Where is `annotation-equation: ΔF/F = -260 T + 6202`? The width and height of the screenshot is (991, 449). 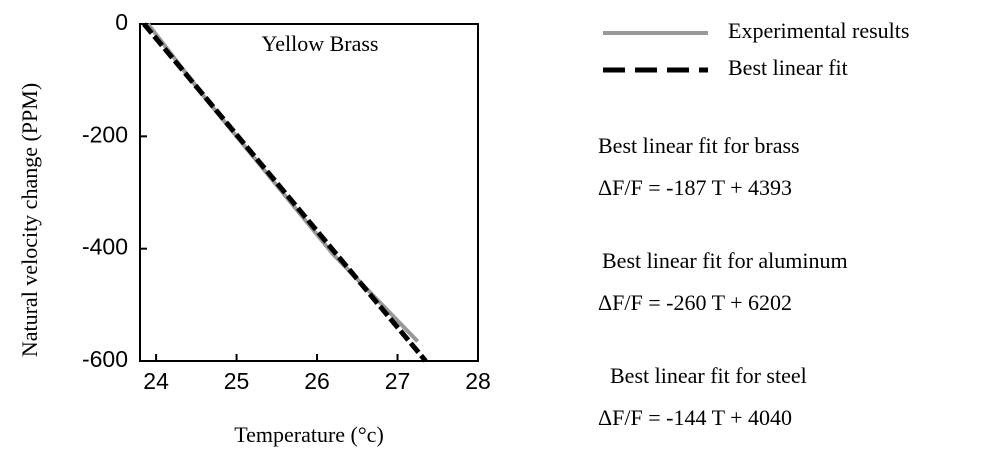
annotation-equation: ΔF/F = -260 T + 6202 is located at coordinates (695, 302).